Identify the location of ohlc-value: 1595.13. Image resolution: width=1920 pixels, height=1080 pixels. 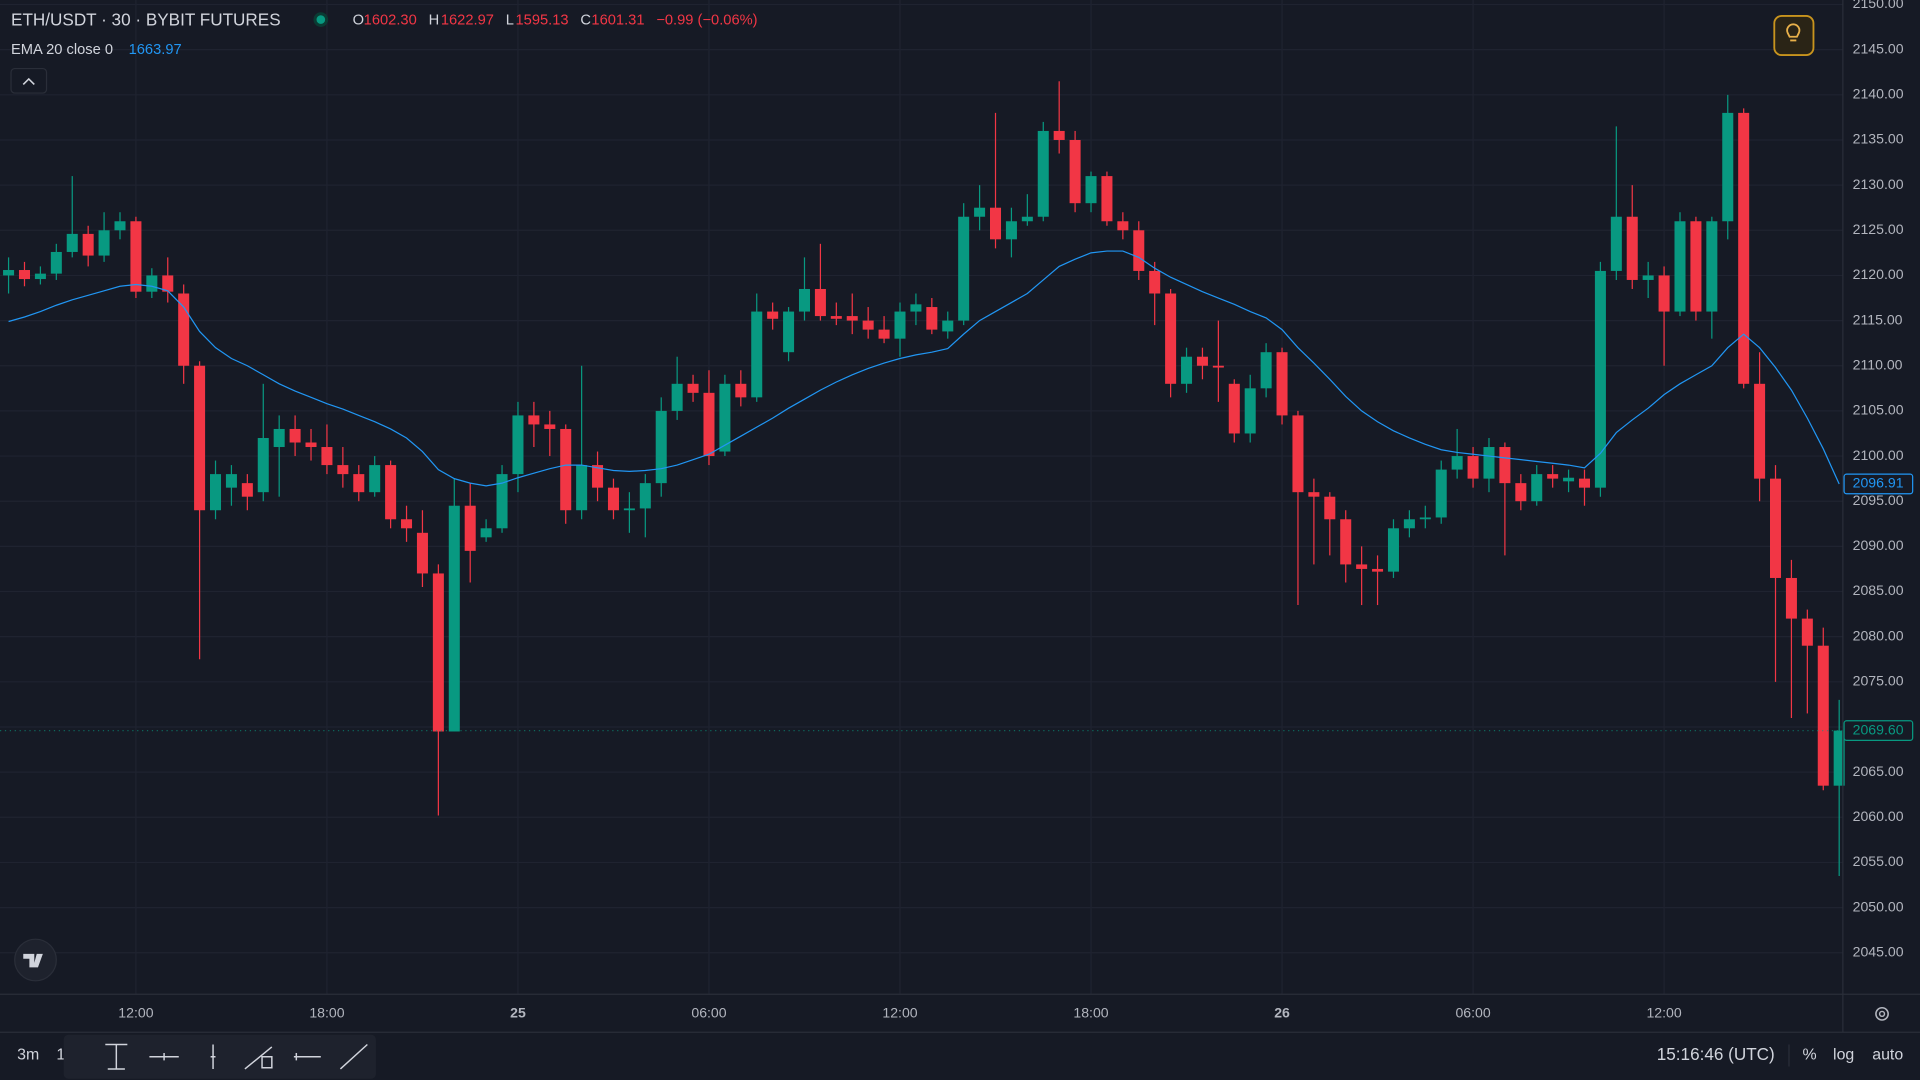
(542, 21).